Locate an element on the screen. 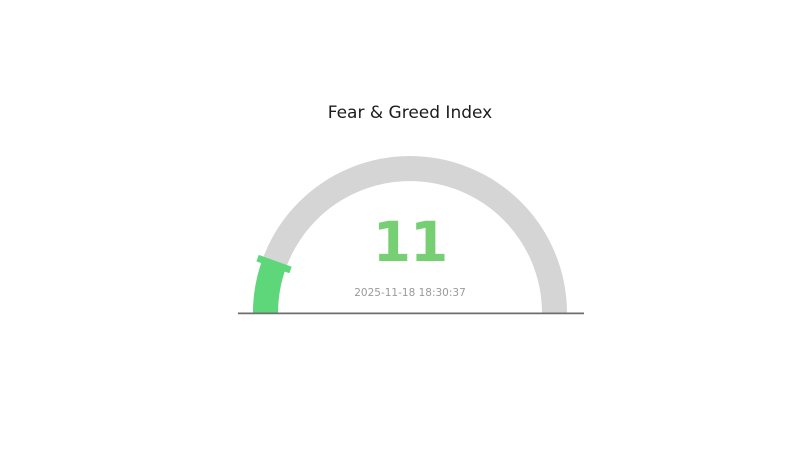 Image resolution: width=800 pixels, height=450 pixels. gauge-value-marker is located at coordinates (274, 264).